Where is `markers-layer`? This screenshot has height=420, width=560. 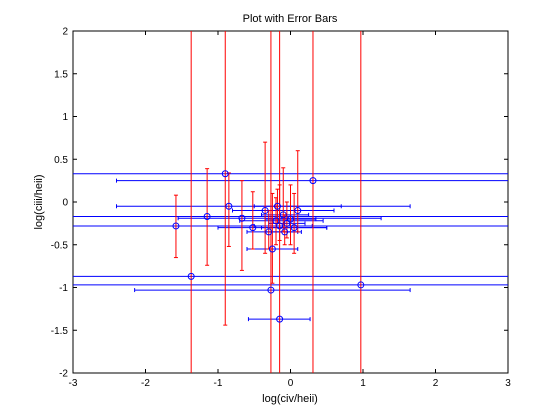 markers-layer is located at coordinates (268, 246).